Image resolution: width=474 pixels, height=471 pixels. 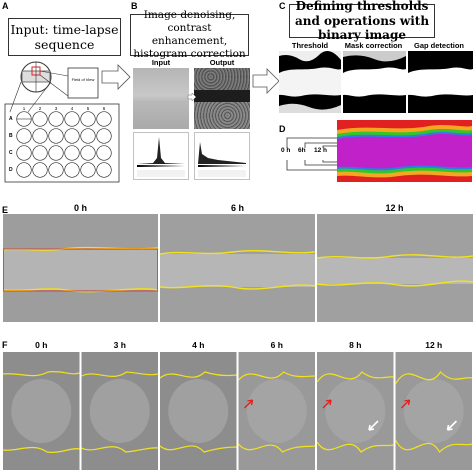 I want to click on output-label: Output, so click(x=222, y=62).